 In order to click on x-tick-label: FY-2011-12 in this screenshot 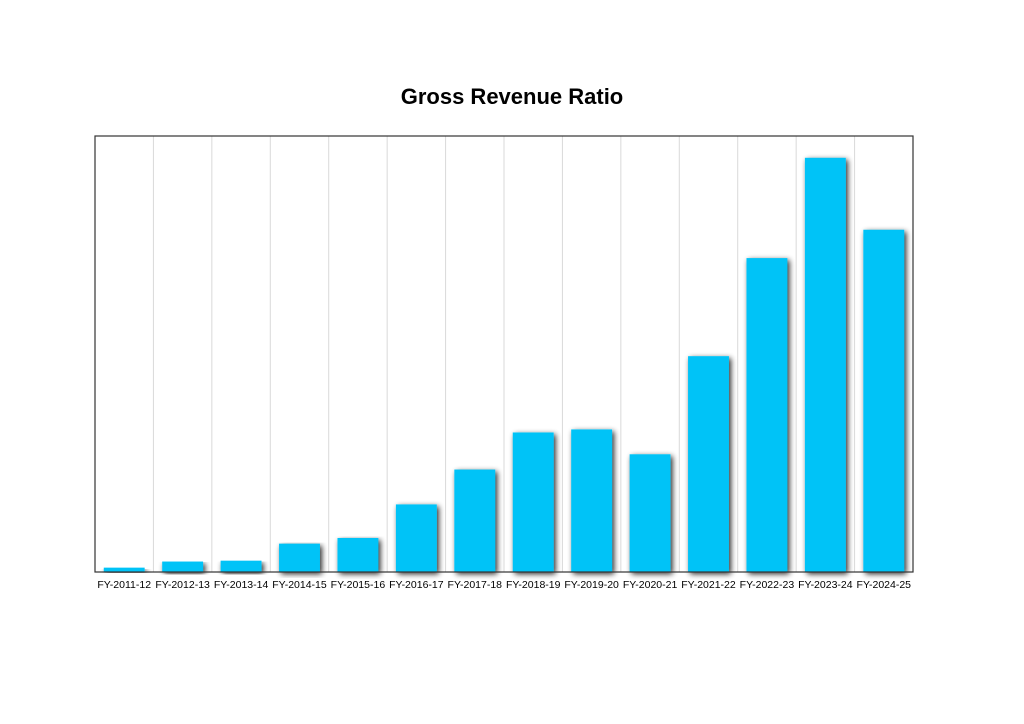, I will do `click(124, 585)`.